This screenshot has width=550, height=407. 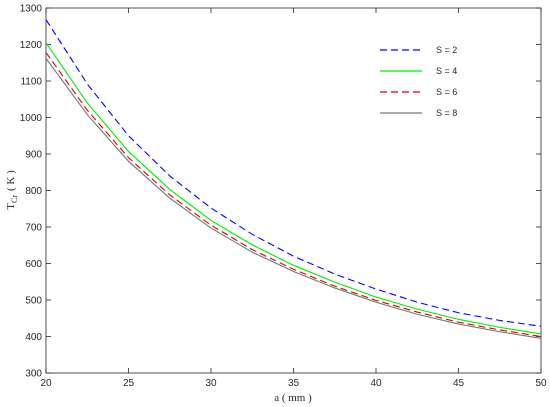 What do you see at coordinates (46, 383) in the screenshot?
I see `x-tick-label: 20` at bounding box center [46, 383].